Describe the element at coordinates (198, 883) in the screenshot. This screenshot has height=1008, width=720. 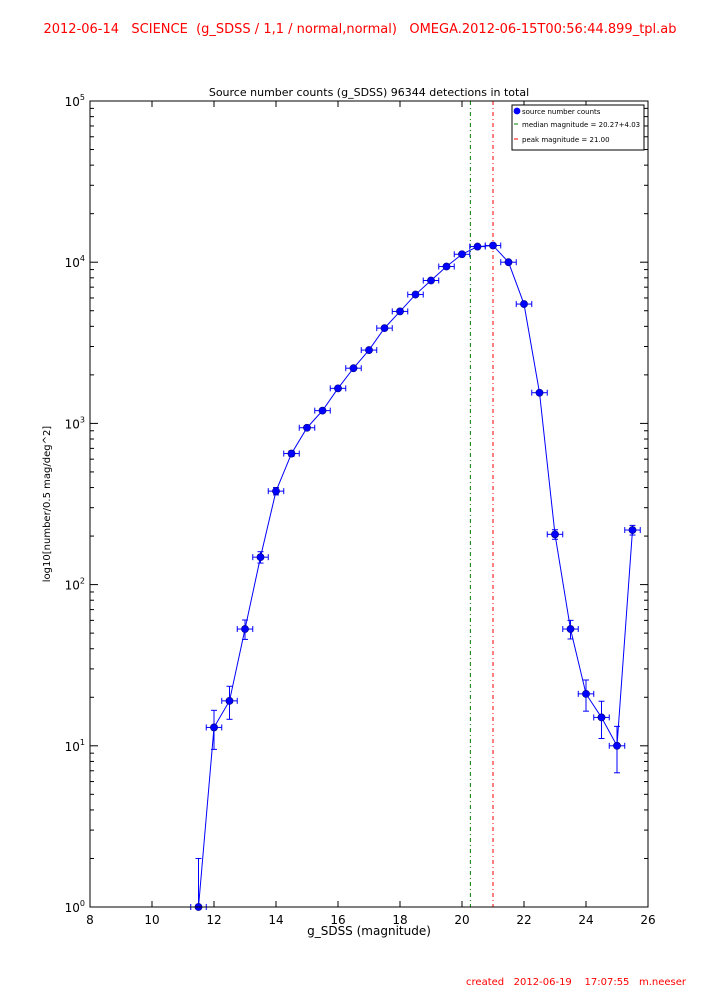
I see `error-bar` at that location.